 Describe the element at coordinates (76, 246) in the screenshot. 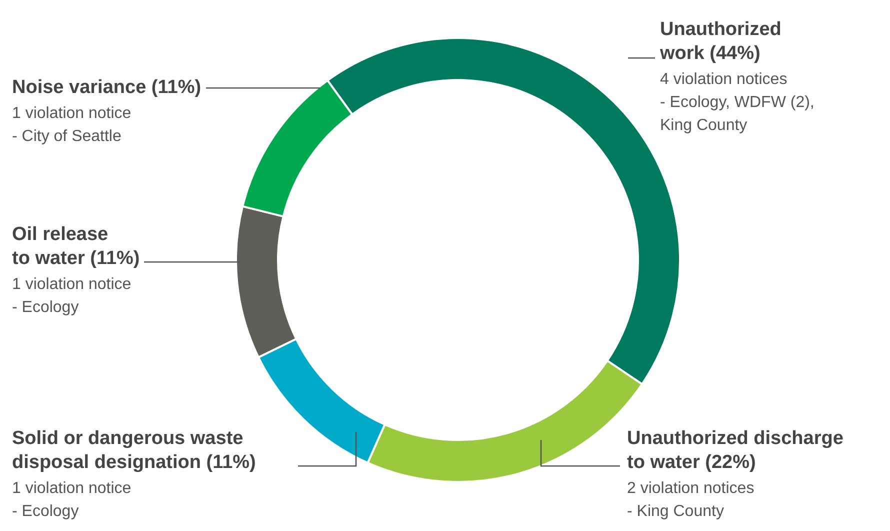

I see `slice-label: Oil release to water (11%)` at that location.